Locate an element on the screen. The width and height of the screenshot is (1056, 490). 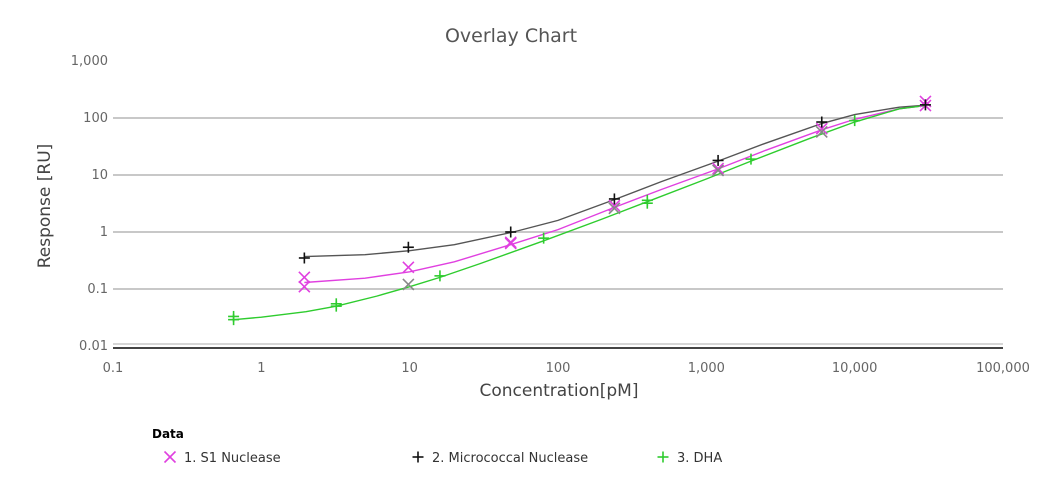
x-axis-title: Concentration[pM] is located at coordinates (559, 391).